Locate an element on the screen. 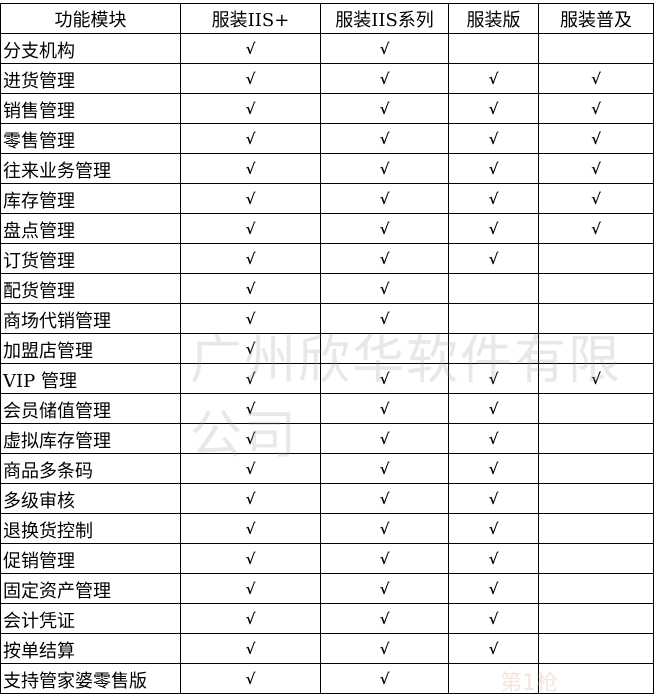 The width and height of the screenshot is (656, 699). module-name: 按单结算 is located at coordinates (90, 648).